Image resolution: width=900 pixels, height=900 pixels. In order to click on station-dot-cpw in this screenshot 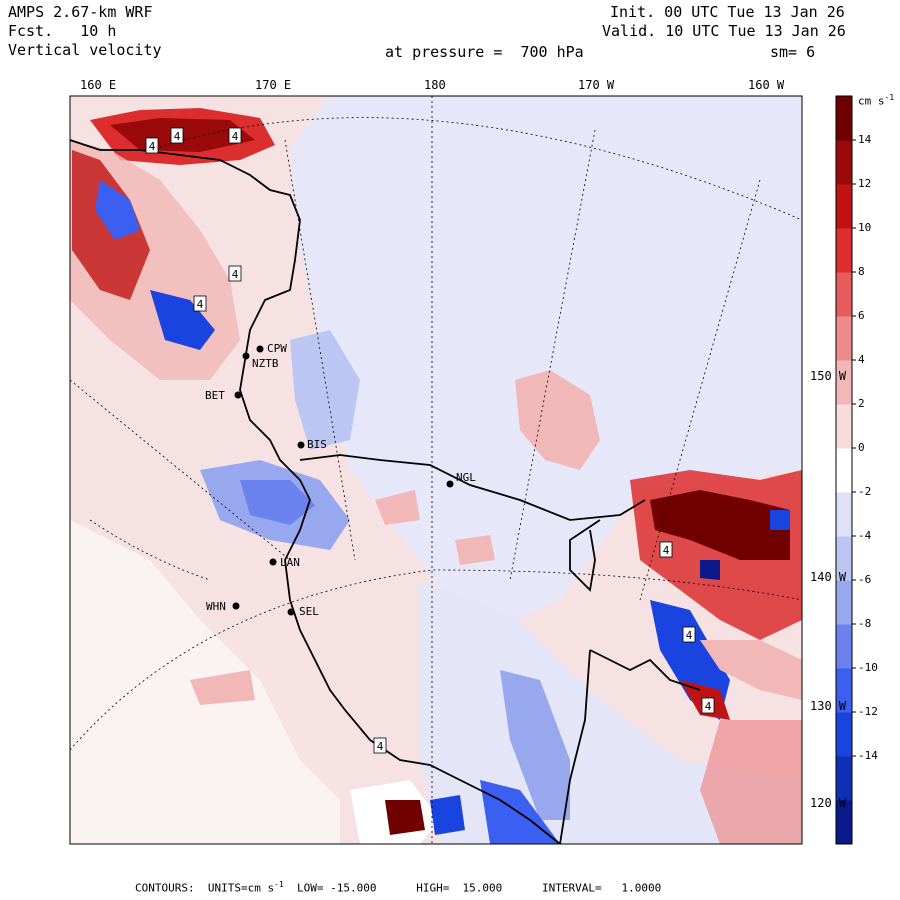, I will do `click(260, 349)`.